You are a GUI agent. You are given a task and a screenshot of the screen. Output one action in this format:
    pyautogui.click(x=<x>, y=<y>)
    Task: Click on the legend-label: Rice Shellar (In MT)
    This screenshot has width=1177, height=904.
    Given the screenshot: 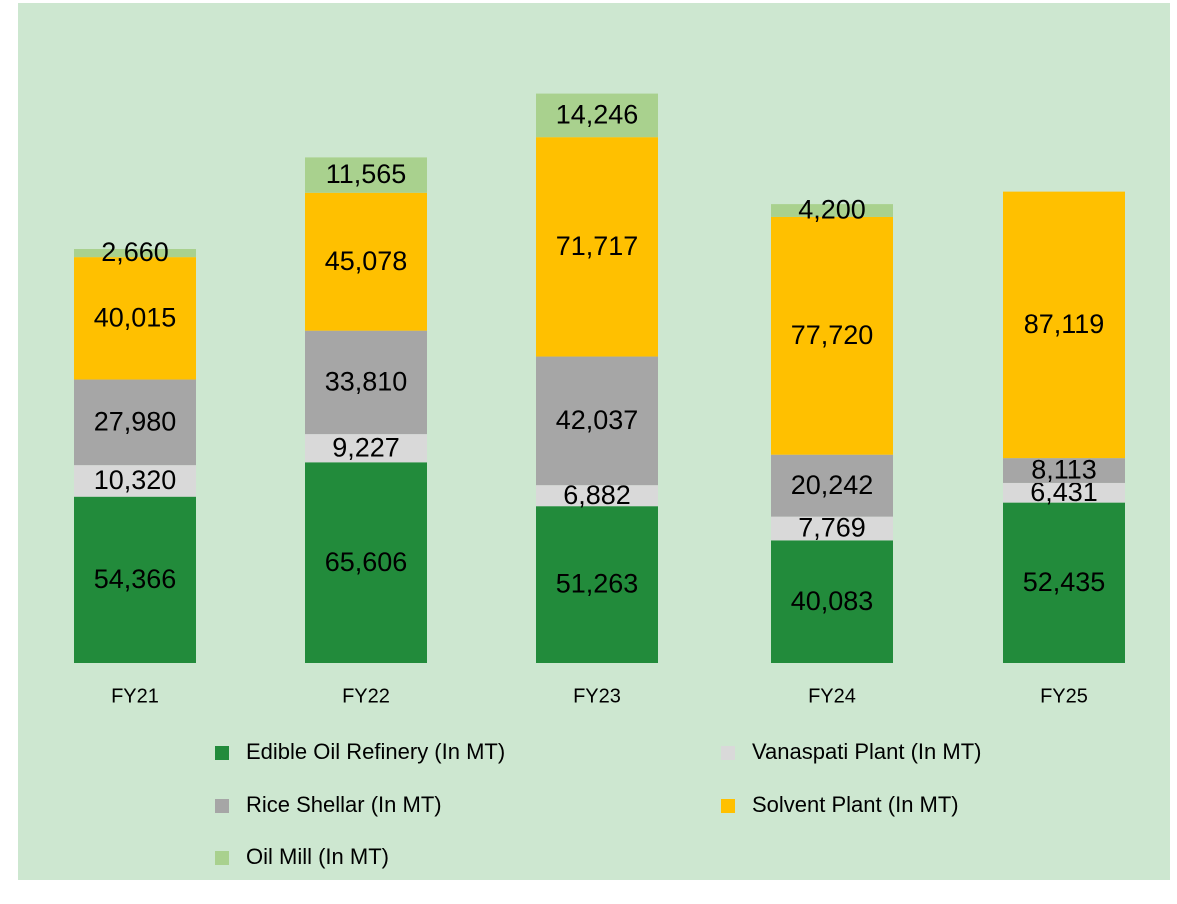 What is the action you would take?
    pyautogui.click(x=344, y=804)
    